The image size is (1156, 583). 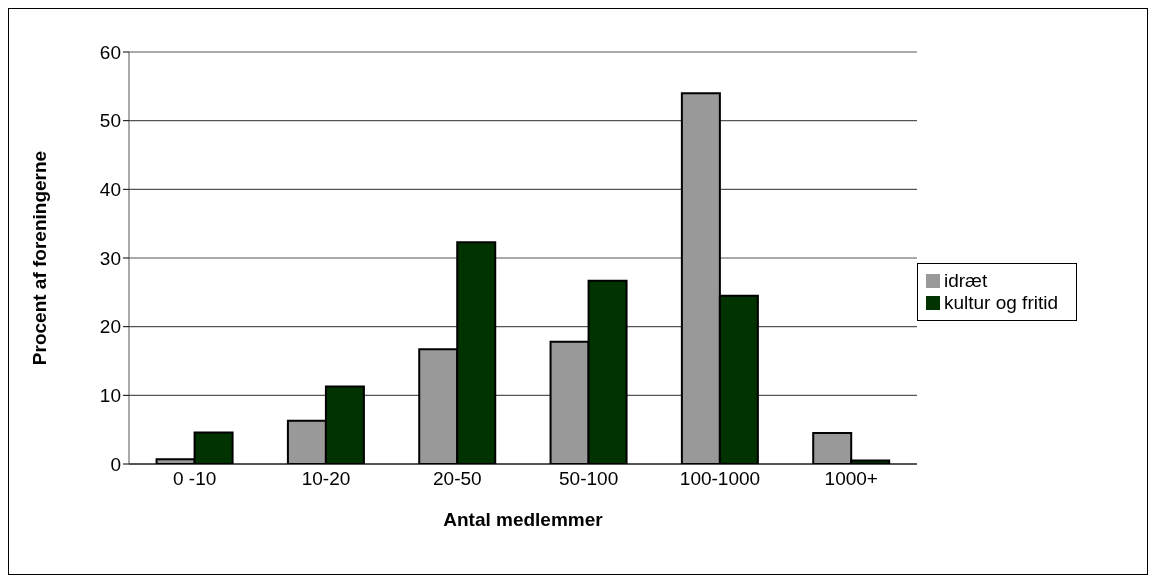 I want to click on y-tick-label: 20, so click(x=110, y=327).